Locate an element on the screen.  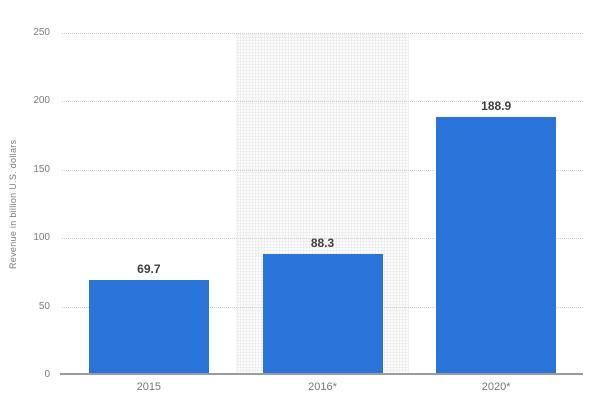
bar-2016* is located at coordinates (322, 314).